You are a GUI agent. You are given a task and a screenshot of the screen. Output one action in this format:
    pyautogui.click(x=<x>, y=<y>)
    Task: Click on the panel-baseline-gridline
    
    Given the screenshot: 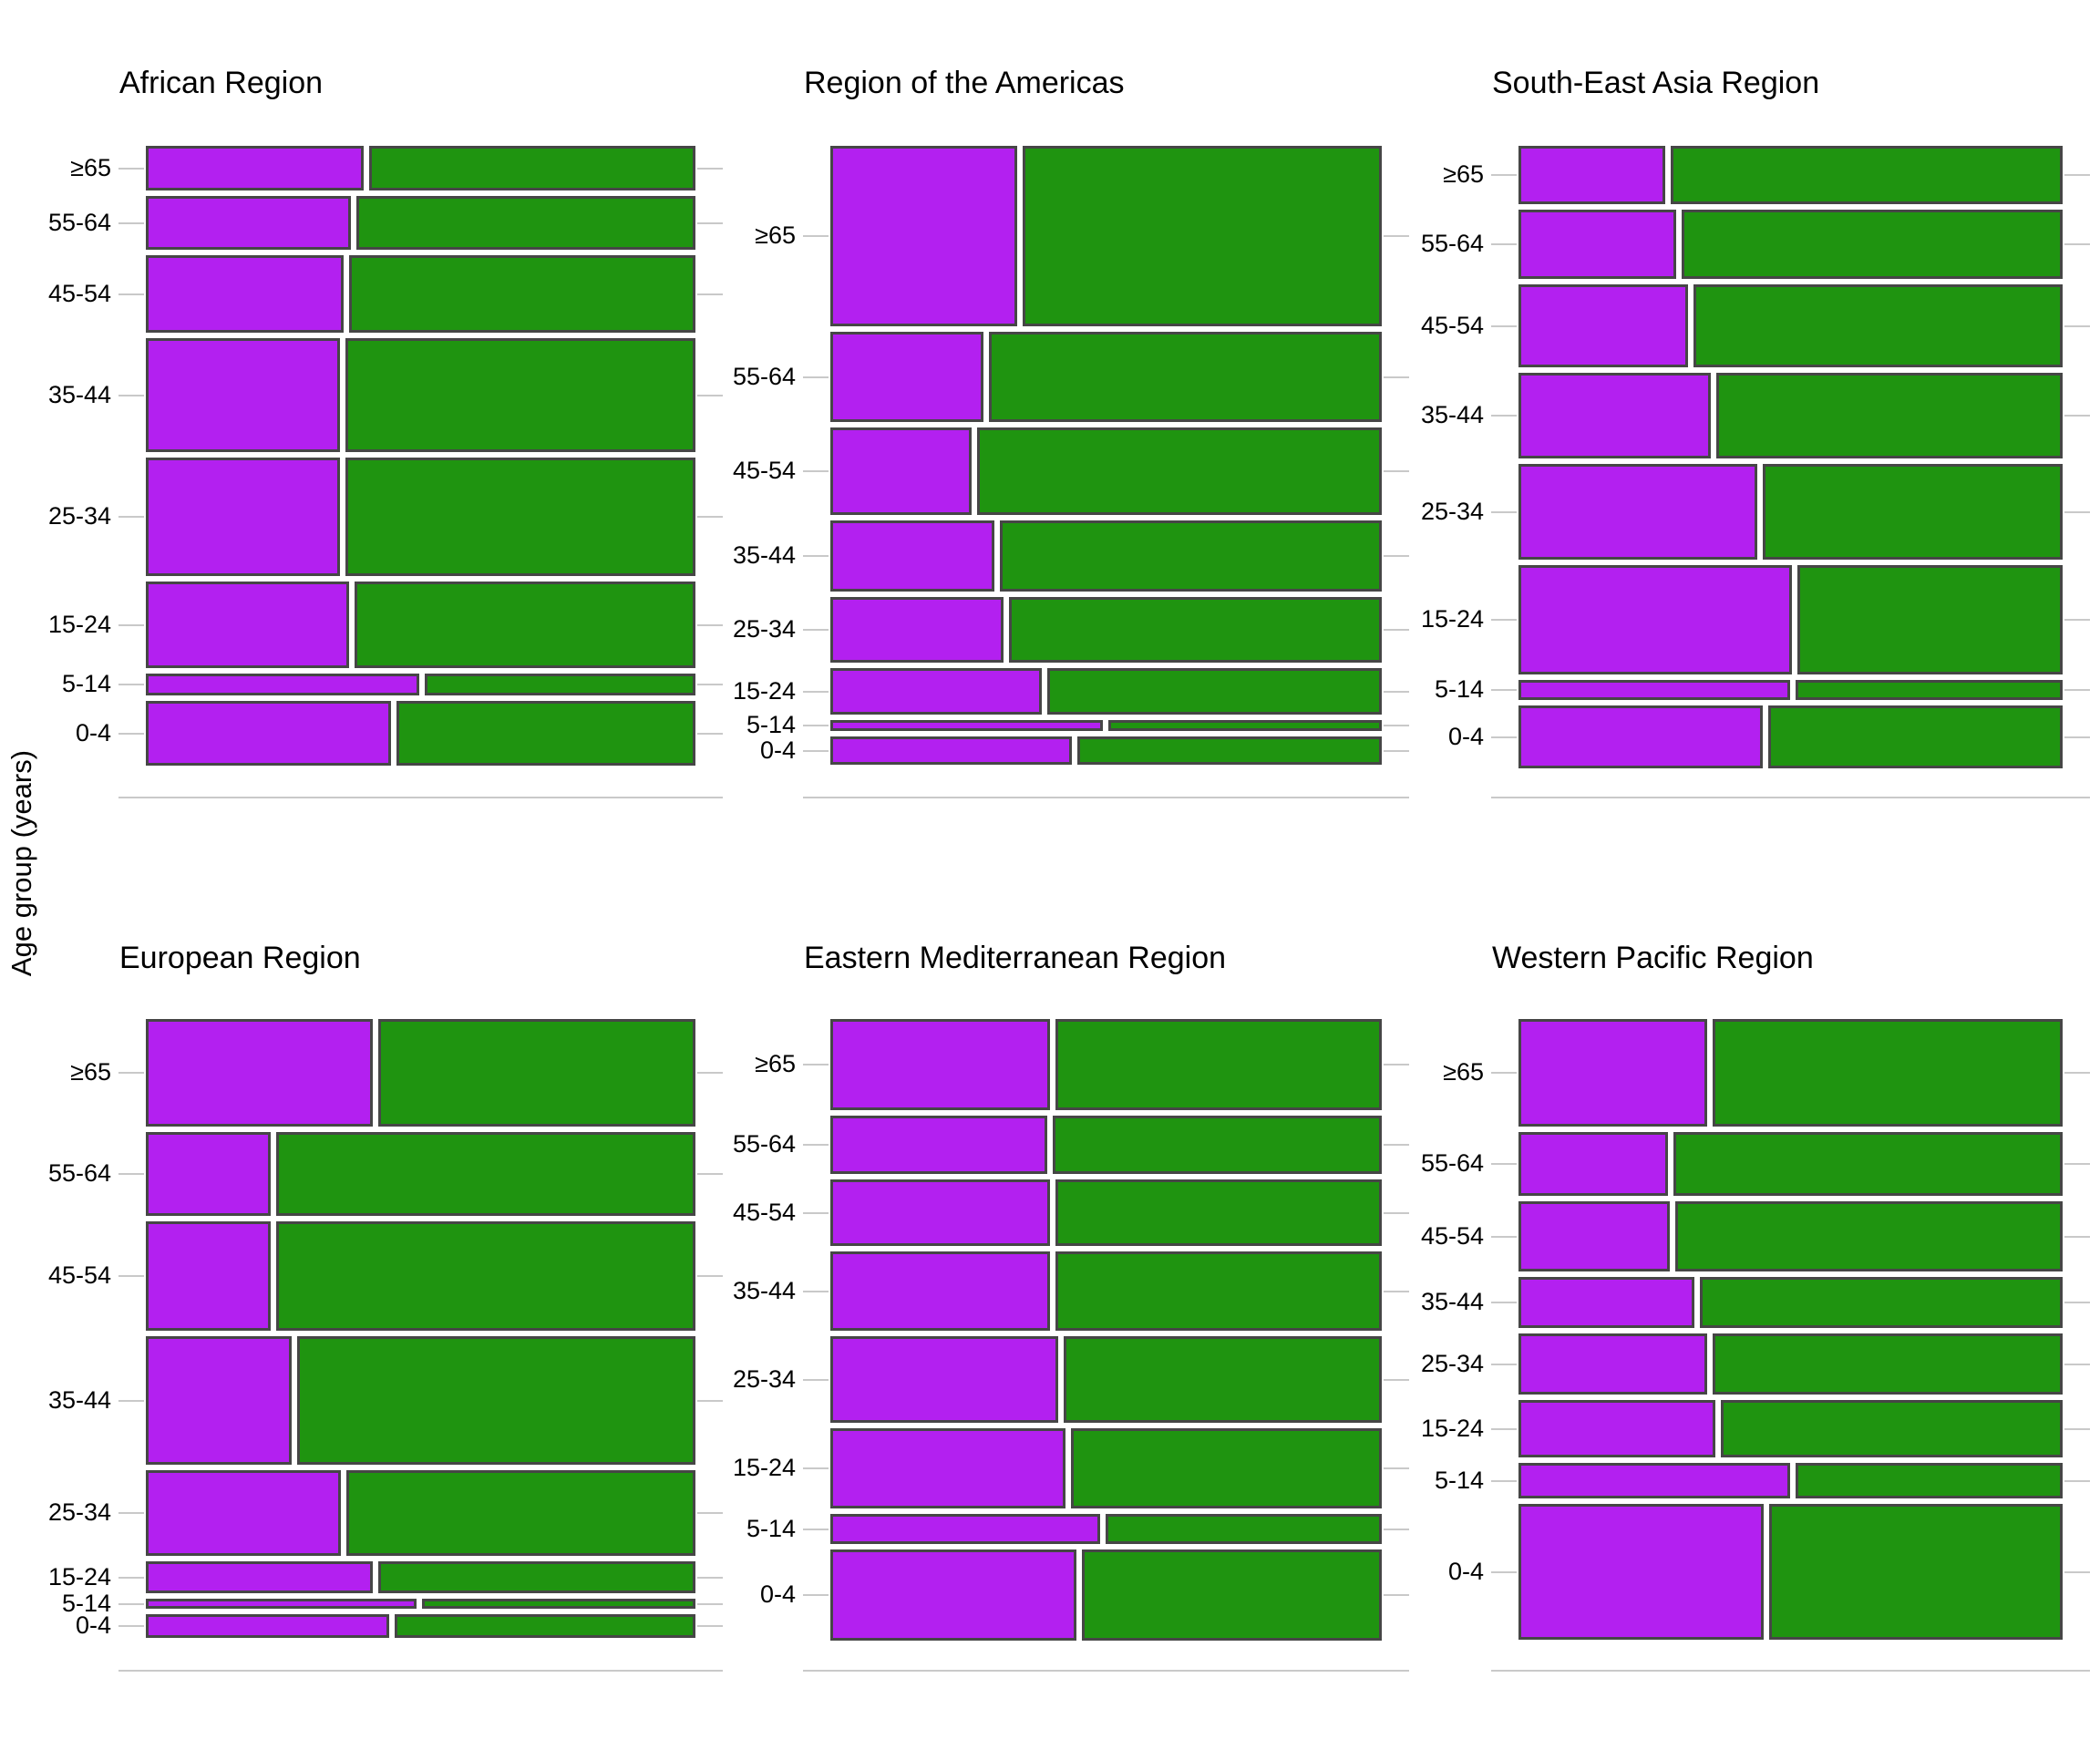 What is the action you would take?
    pyautogui.click(x=1791, y=798)
    